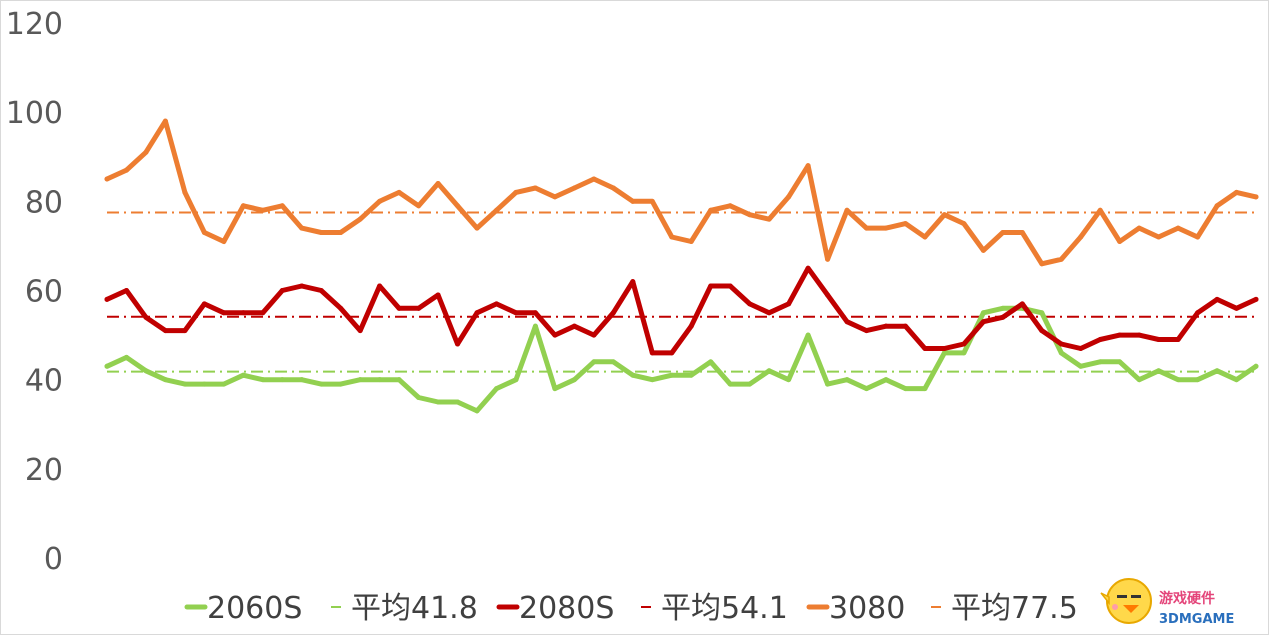 This screenshot has width=1269, height=635. Describe the element at coordinates (714, 608) in the screenshot. I see `legend-item-3: 平均54.1` at that location.